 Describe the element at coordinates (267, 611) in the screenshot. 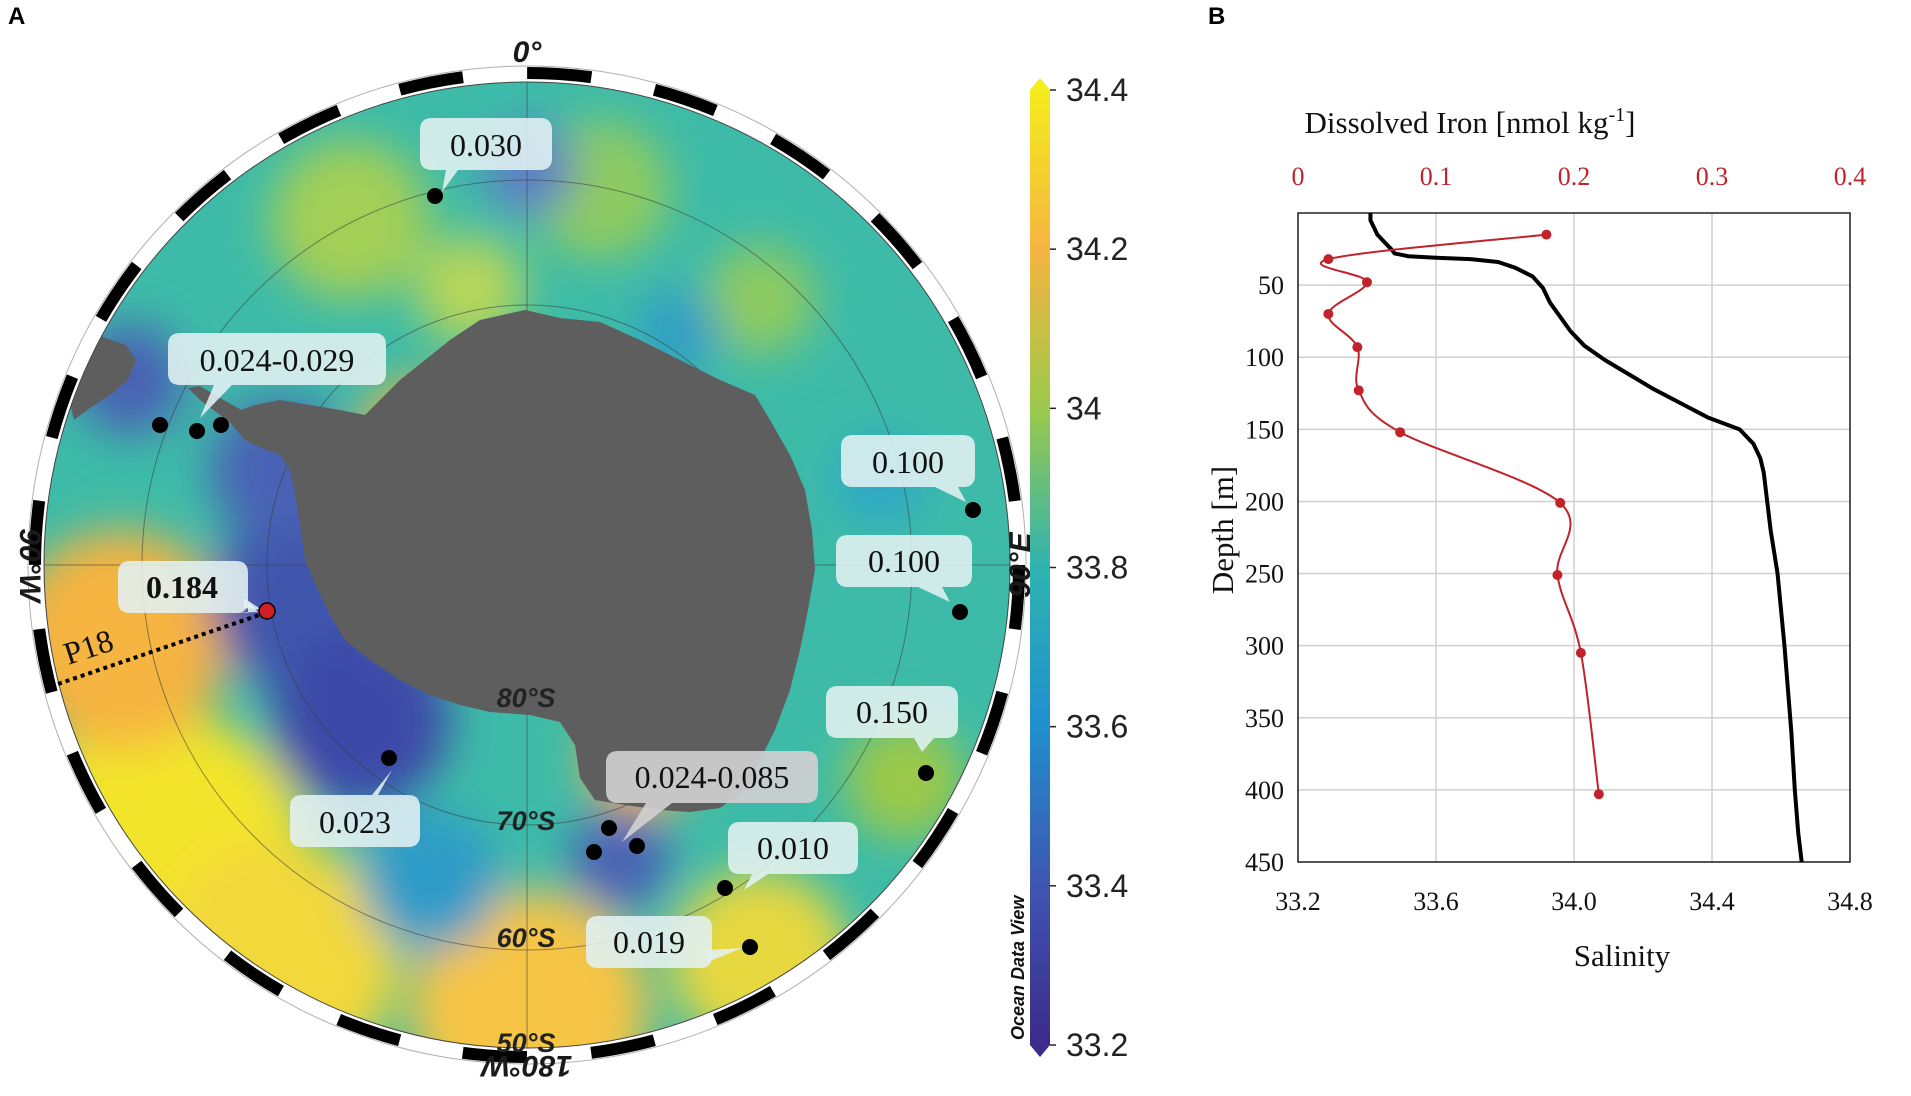

I see `station-marker-highlight` at that location.